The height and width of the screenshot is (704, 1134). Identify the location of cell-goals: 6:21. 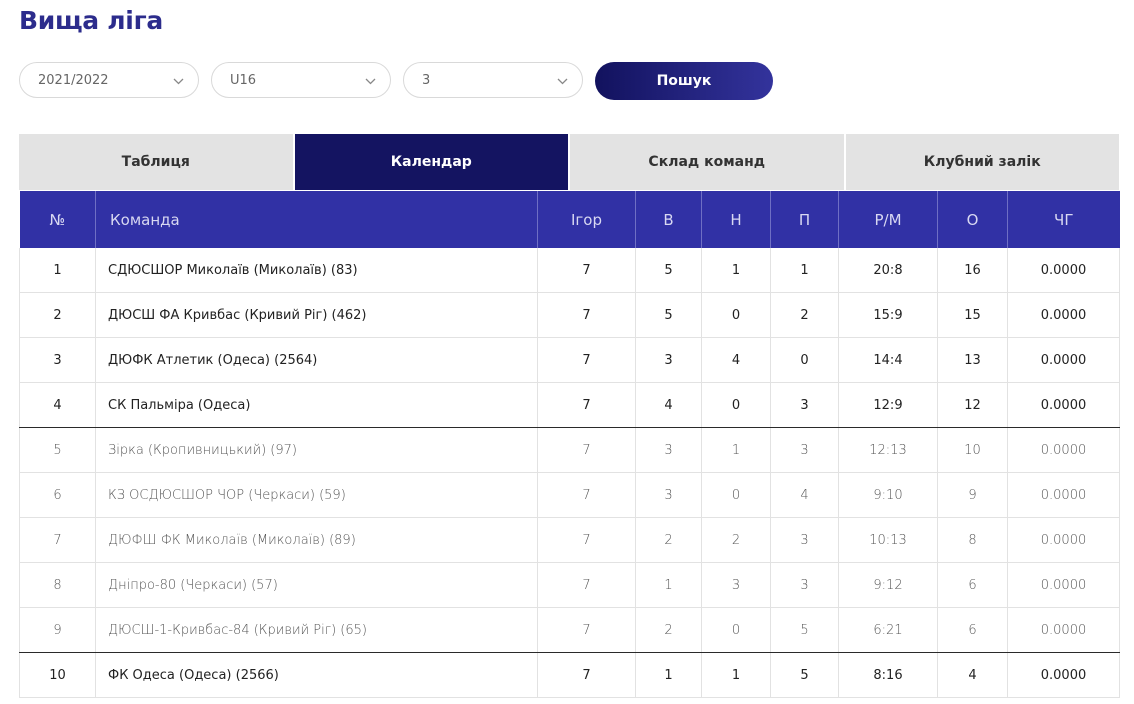
(888, 630).